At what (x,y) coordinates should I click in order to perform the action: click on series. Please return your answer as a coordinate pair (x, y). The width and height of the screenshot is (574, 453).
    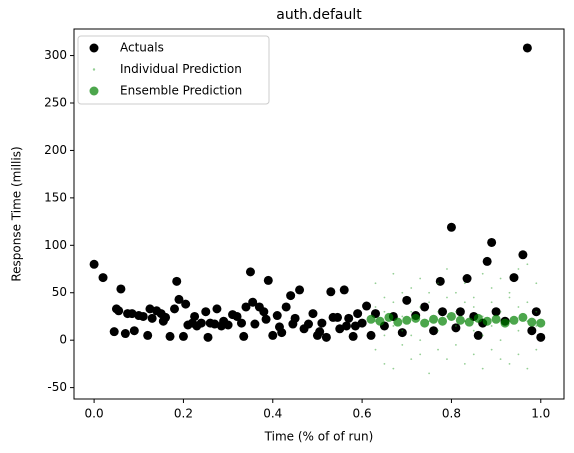
    Looking at the image, I should click on (456, 319).